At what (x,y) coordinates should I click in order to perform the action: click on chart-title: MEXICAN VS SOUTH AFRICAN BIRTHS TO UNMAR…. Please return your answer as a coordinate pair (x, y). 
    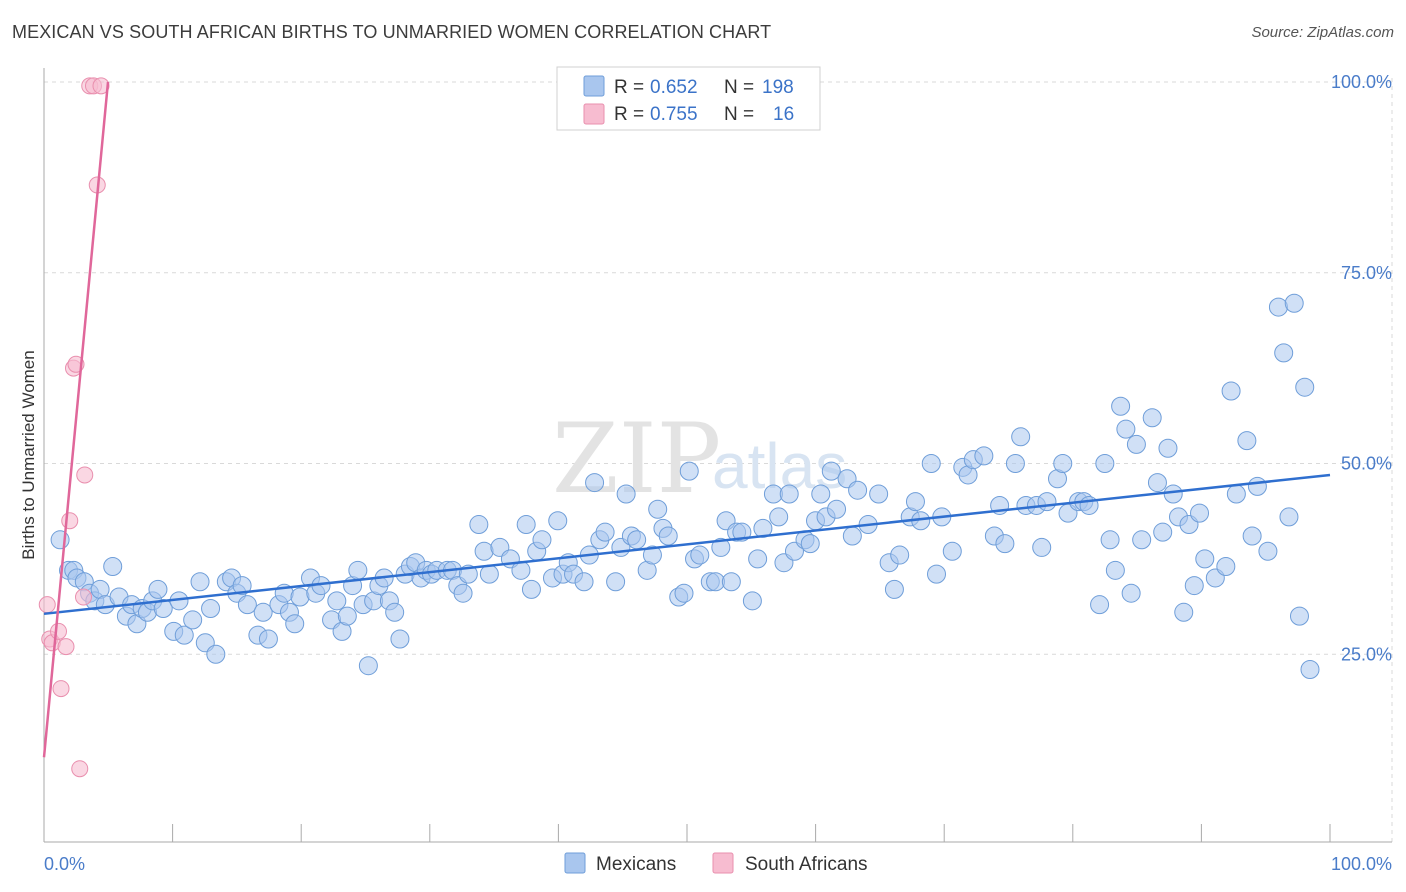
    Looking at the image, I should click on (392, 32).